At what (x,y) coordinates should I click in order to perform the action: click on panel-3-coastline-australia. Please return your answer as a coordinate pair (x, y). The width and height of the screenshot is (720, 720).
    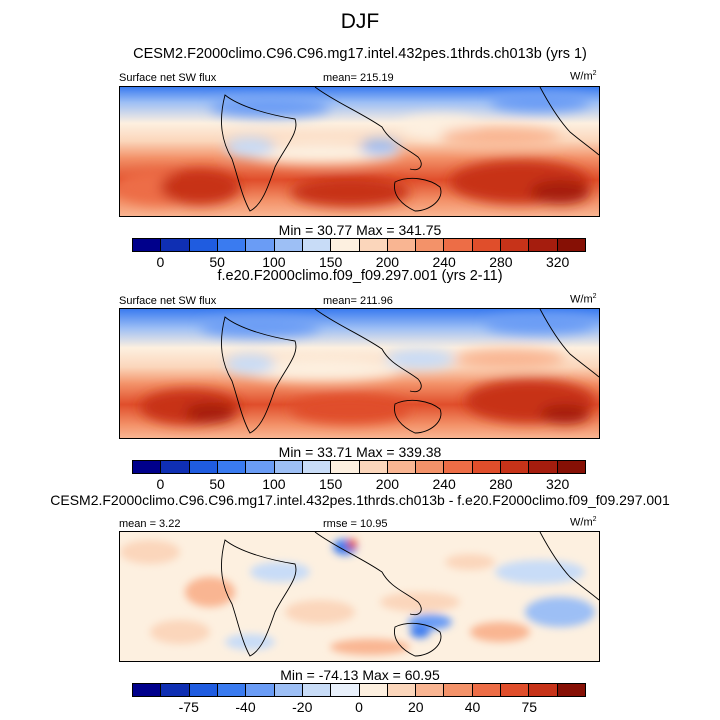
    Looking at the image, I should click on (418, 639).